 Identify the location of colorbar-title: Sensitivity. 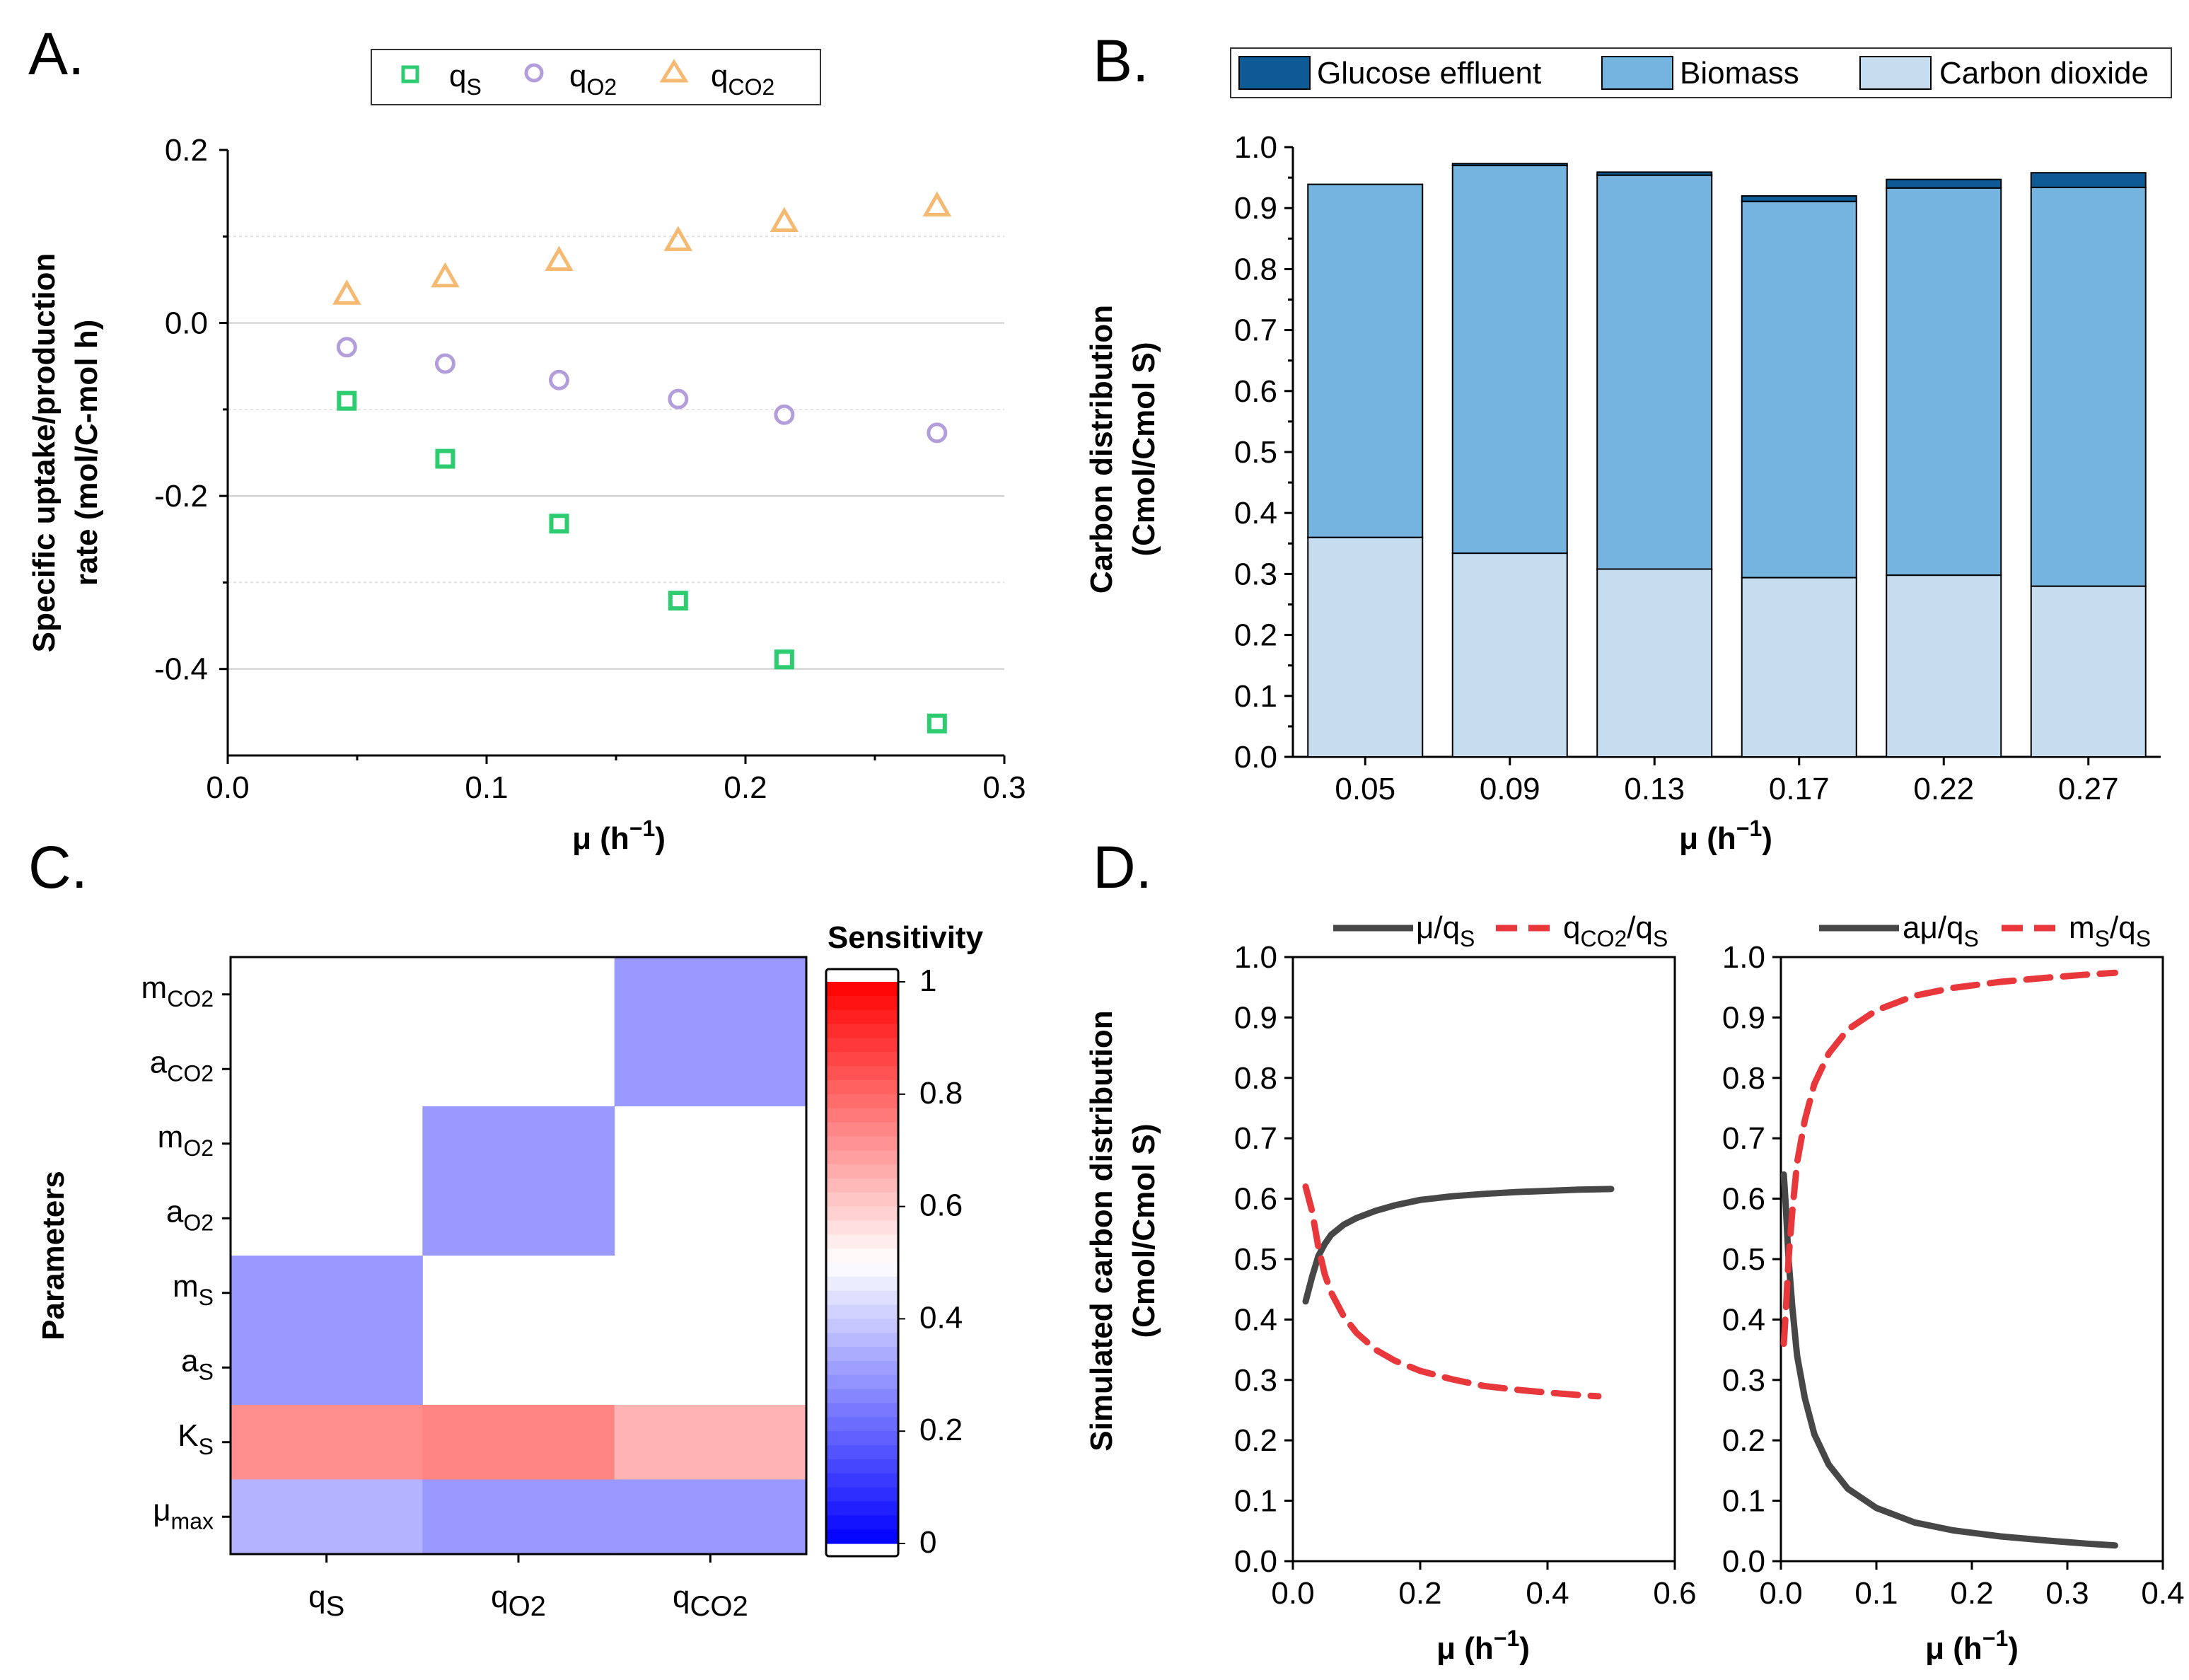
(906, 937).